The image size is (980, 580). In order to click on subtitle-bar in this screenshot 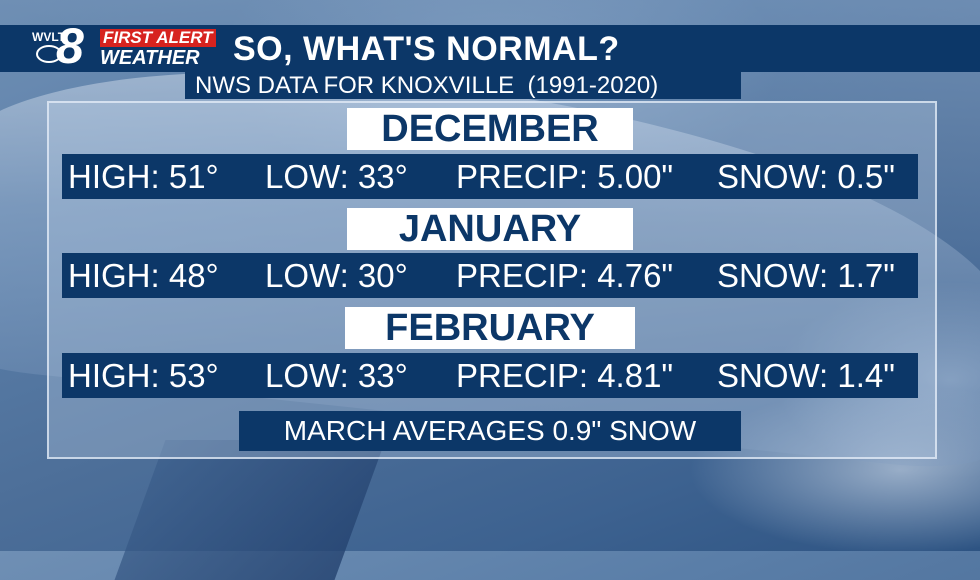, I will do `click(463, 85)`.